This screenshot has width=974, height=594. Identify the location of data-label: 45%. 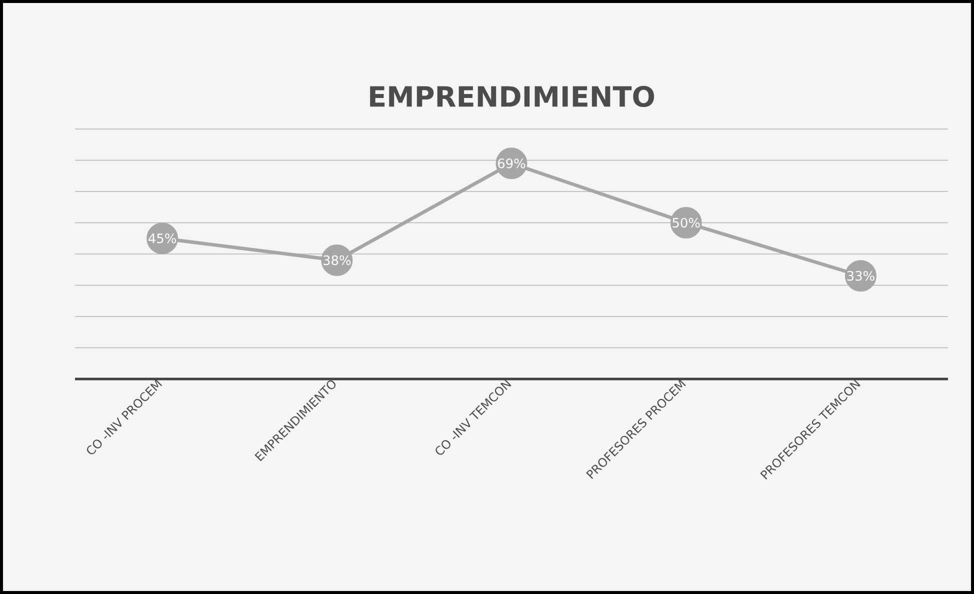
(162, 238).